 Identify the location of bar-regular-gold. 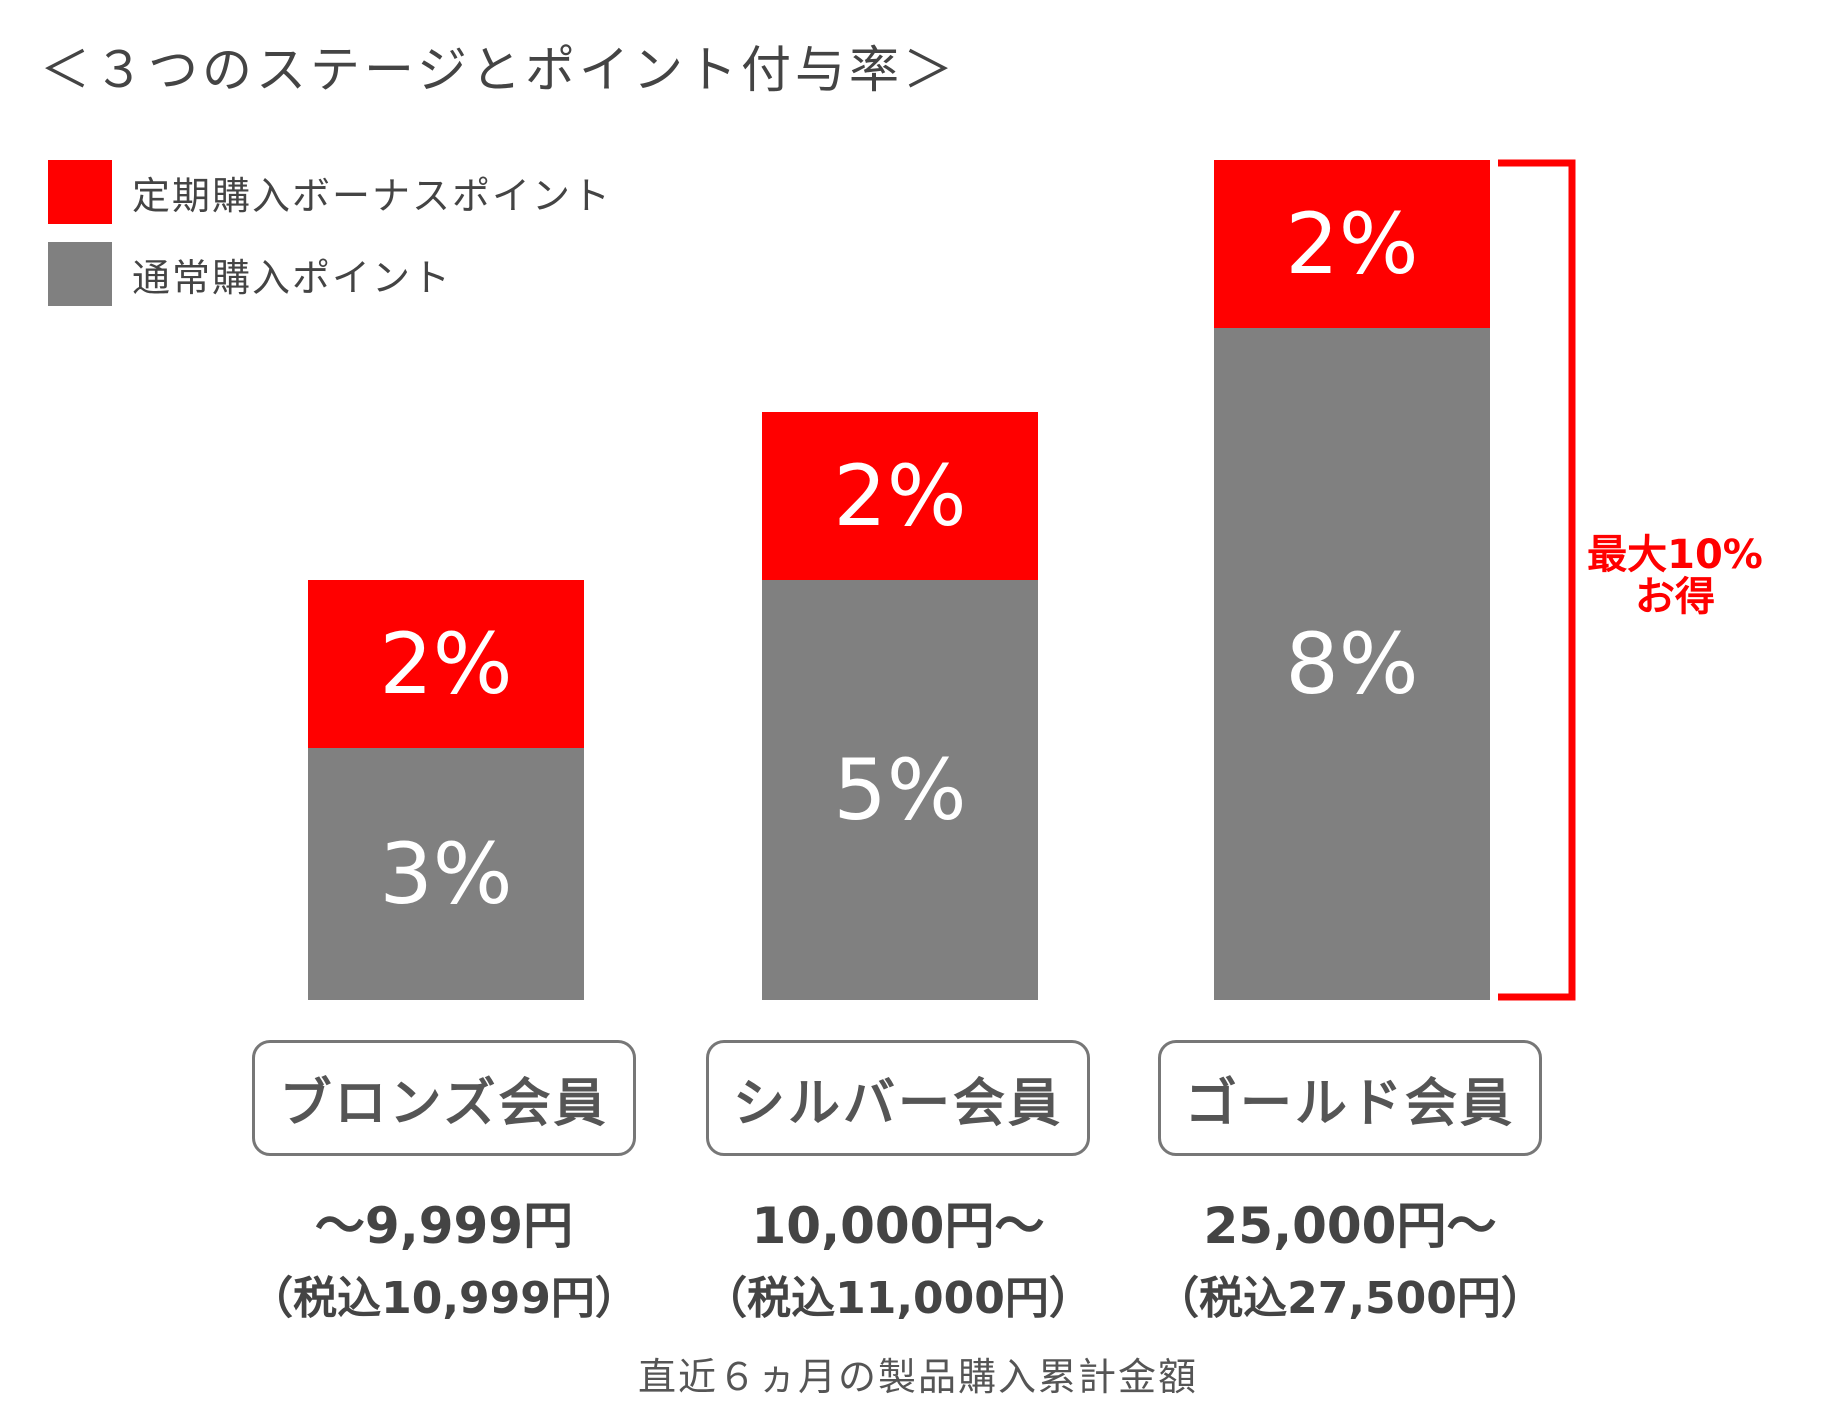
(1352, 664).